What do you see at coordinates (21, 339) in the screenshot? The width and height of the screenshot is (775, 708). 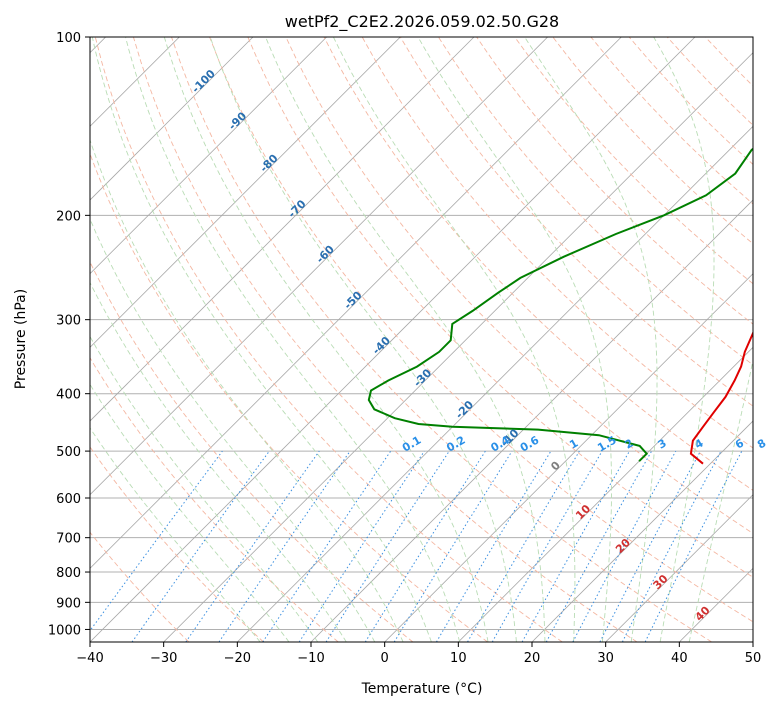 I see `y-axis-label: Pressure (hPa)` at bounding box center [21, 339].